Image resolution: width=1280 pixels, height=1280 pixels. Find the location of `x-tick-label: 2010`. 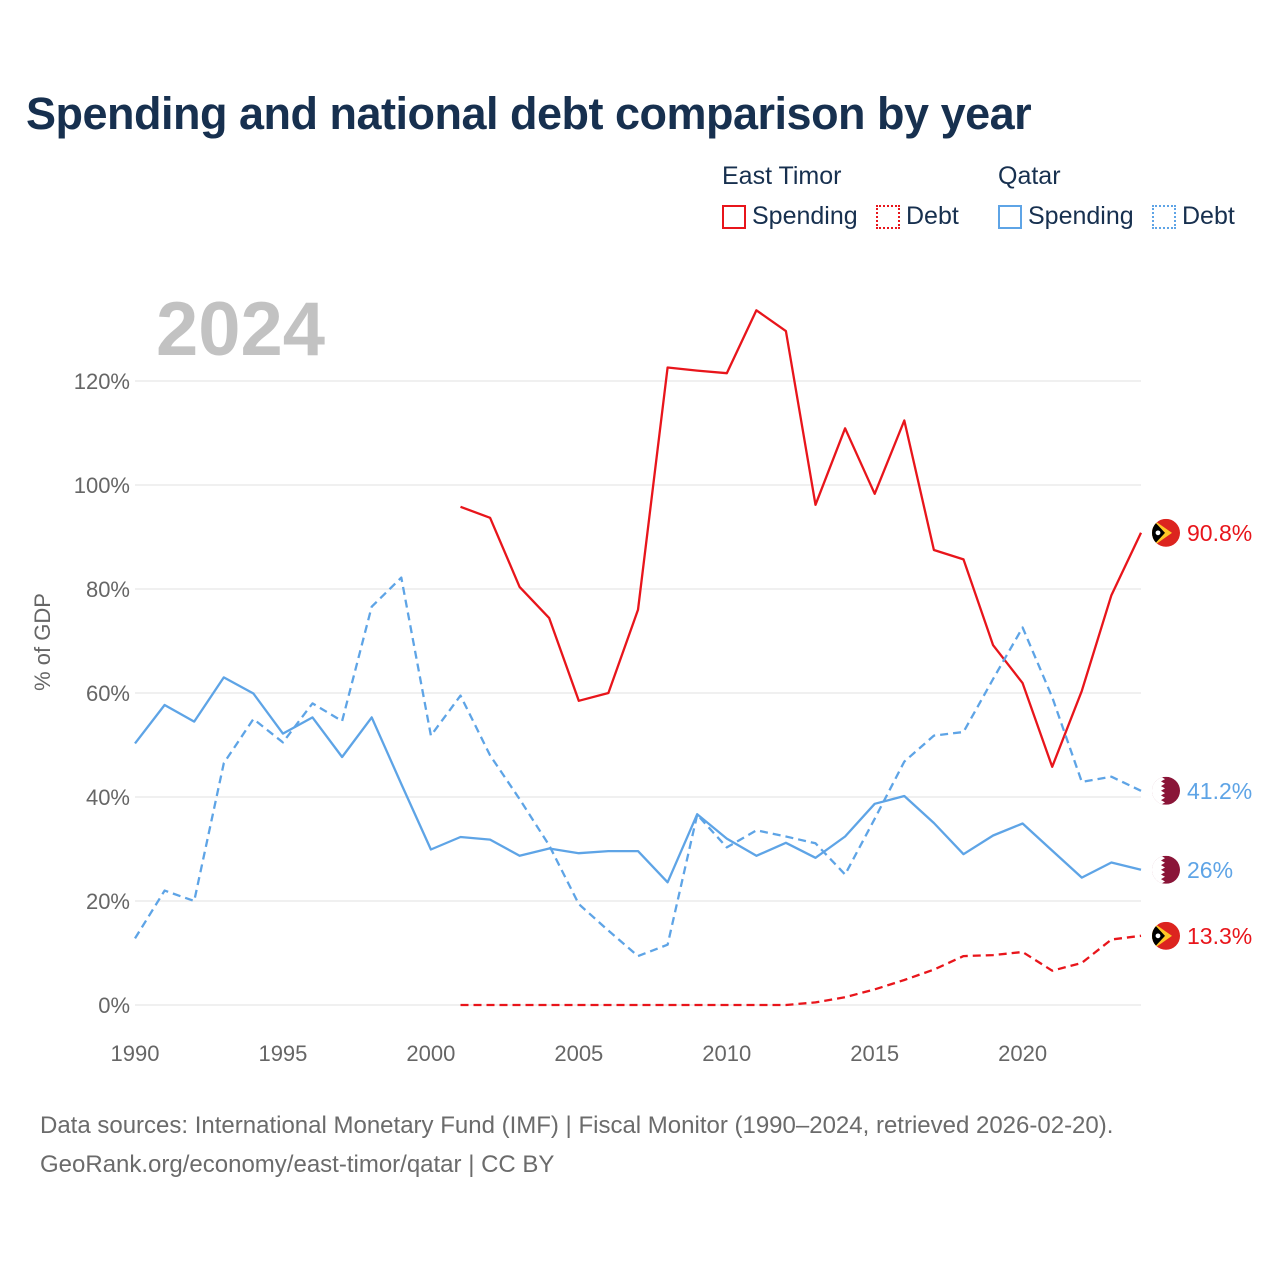

x-tick-label: 2010 is located at coordinates (726, 1053).